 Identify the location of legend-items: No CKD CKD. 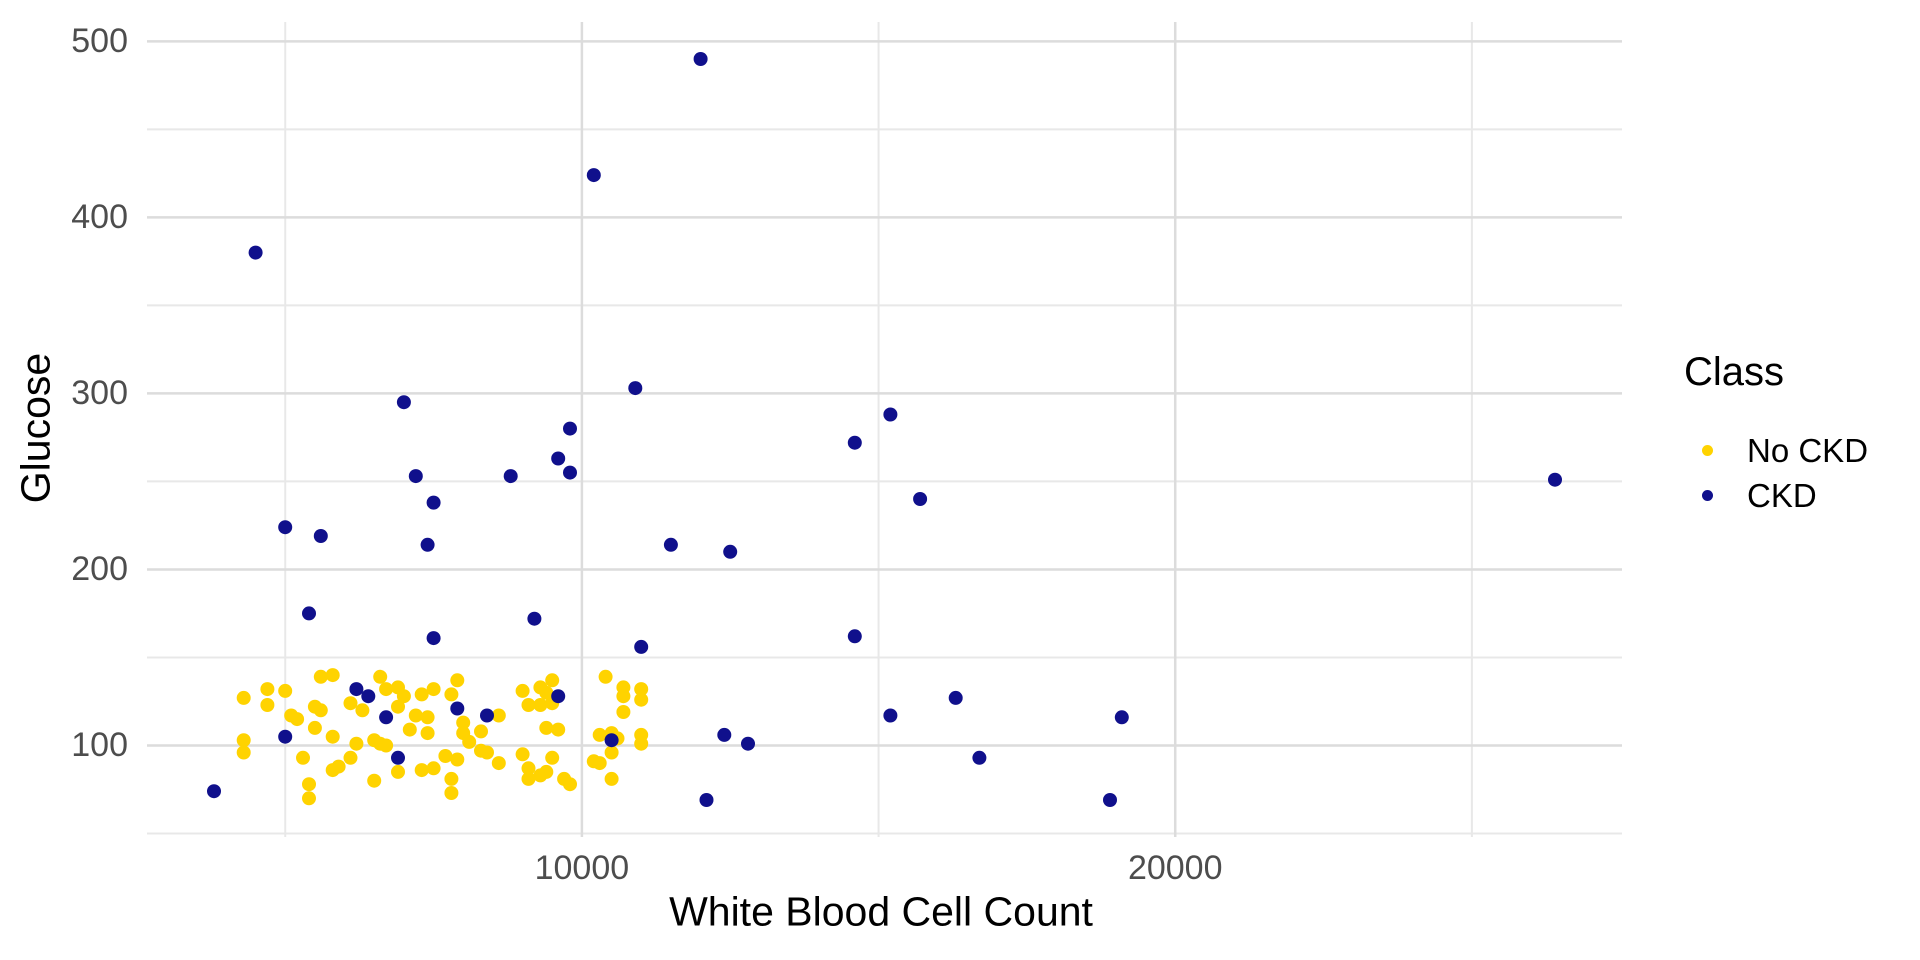
(1776, 473).